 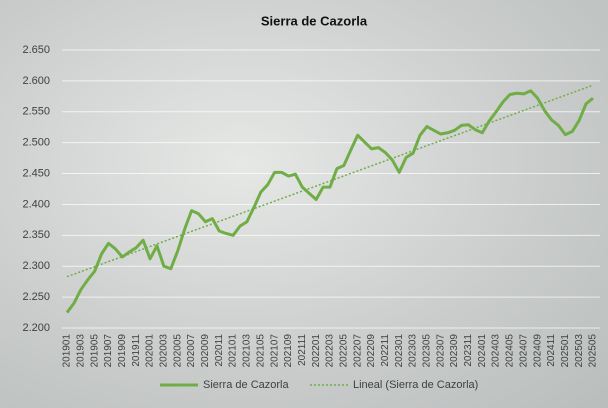 What do you see at coordinates (343, 351) in the screenshot?
I see `x-tick-label: 202205` at bounding box center [343, 351].